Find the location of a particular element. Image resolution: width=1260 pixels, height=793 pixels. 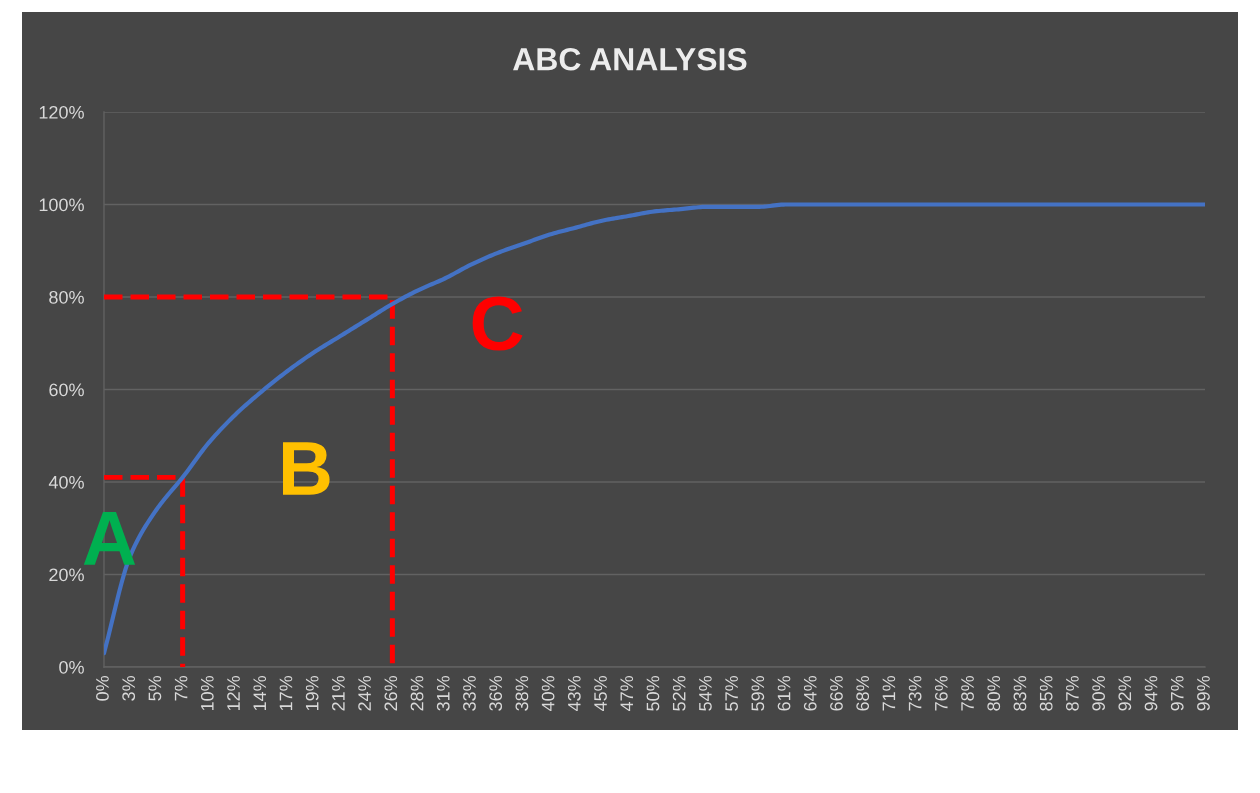

y-tick-label: 60% is located at coordinates (66, 390).